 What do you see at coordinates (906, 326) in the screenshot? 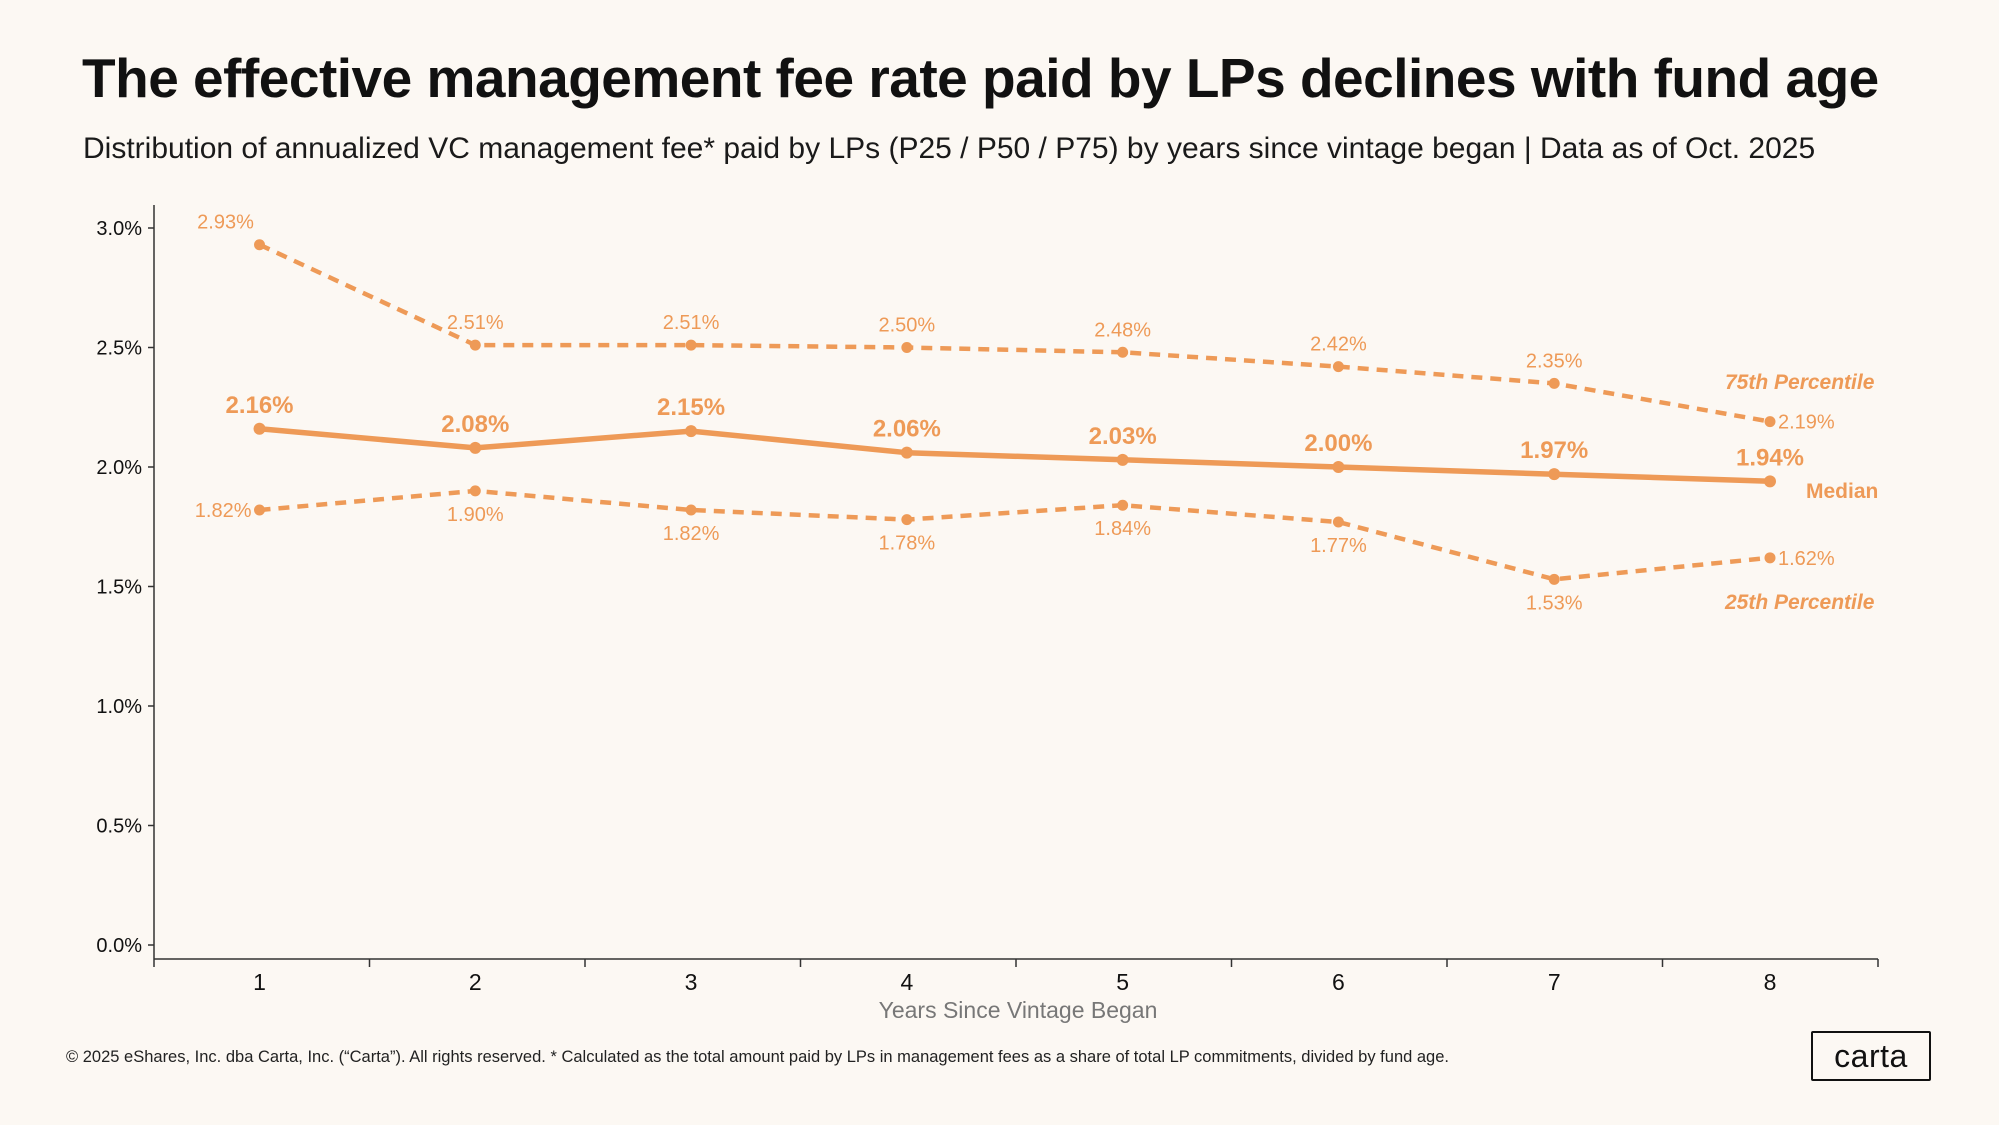
I see `data-label: 2.50%` at bounding box center [906, 326].